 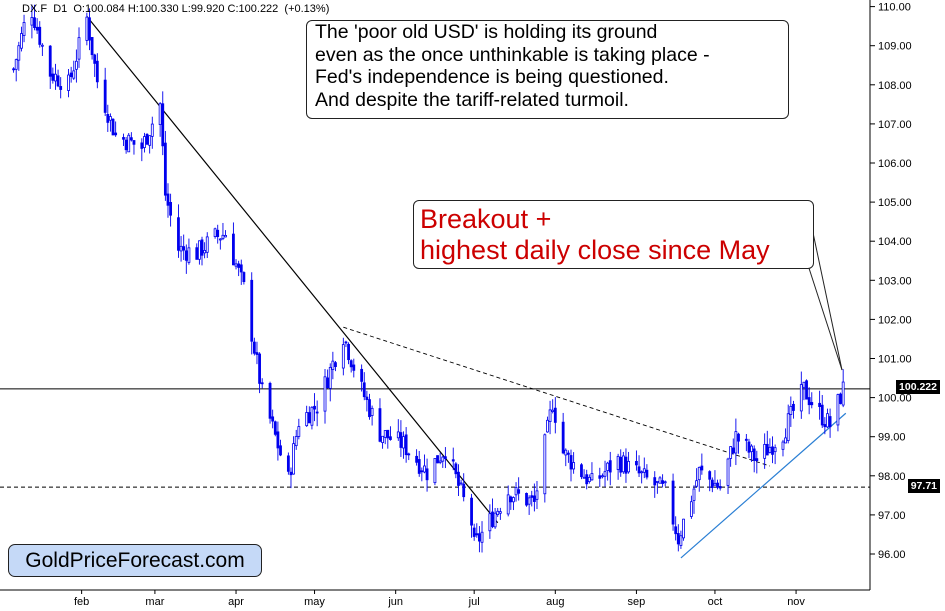 I want to click on brand-badge: GoldPriceForecast.com, so click(x=135, y=560).